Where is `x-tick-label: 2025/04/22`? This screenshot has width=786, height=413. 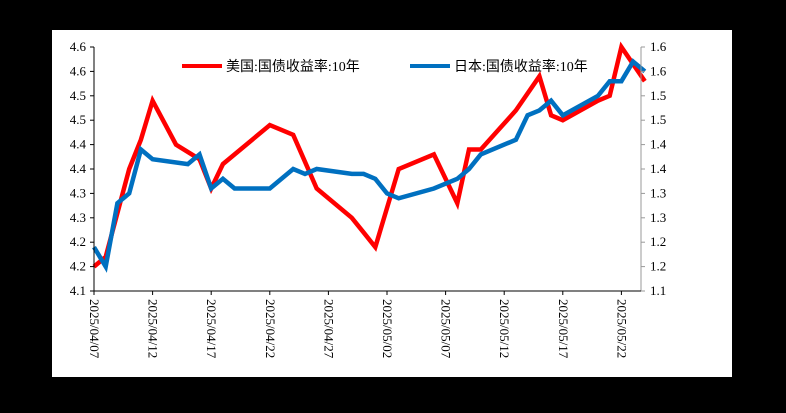
x-tick-label: 2025/04/22 is located at coordinates (270, 328).